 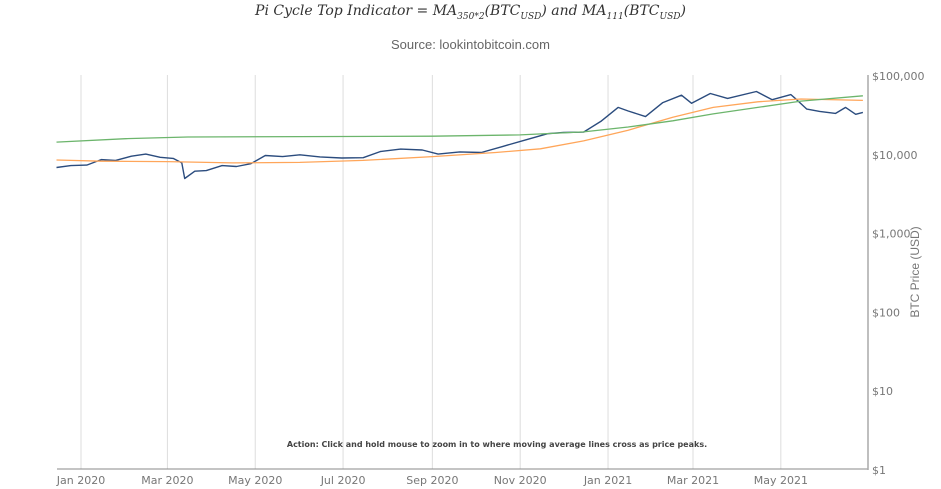 What do you see at coordinates (520, 480) in the screenshot?
I see `x-tick-label: Nov 2020` at bounding box center [520, 480].